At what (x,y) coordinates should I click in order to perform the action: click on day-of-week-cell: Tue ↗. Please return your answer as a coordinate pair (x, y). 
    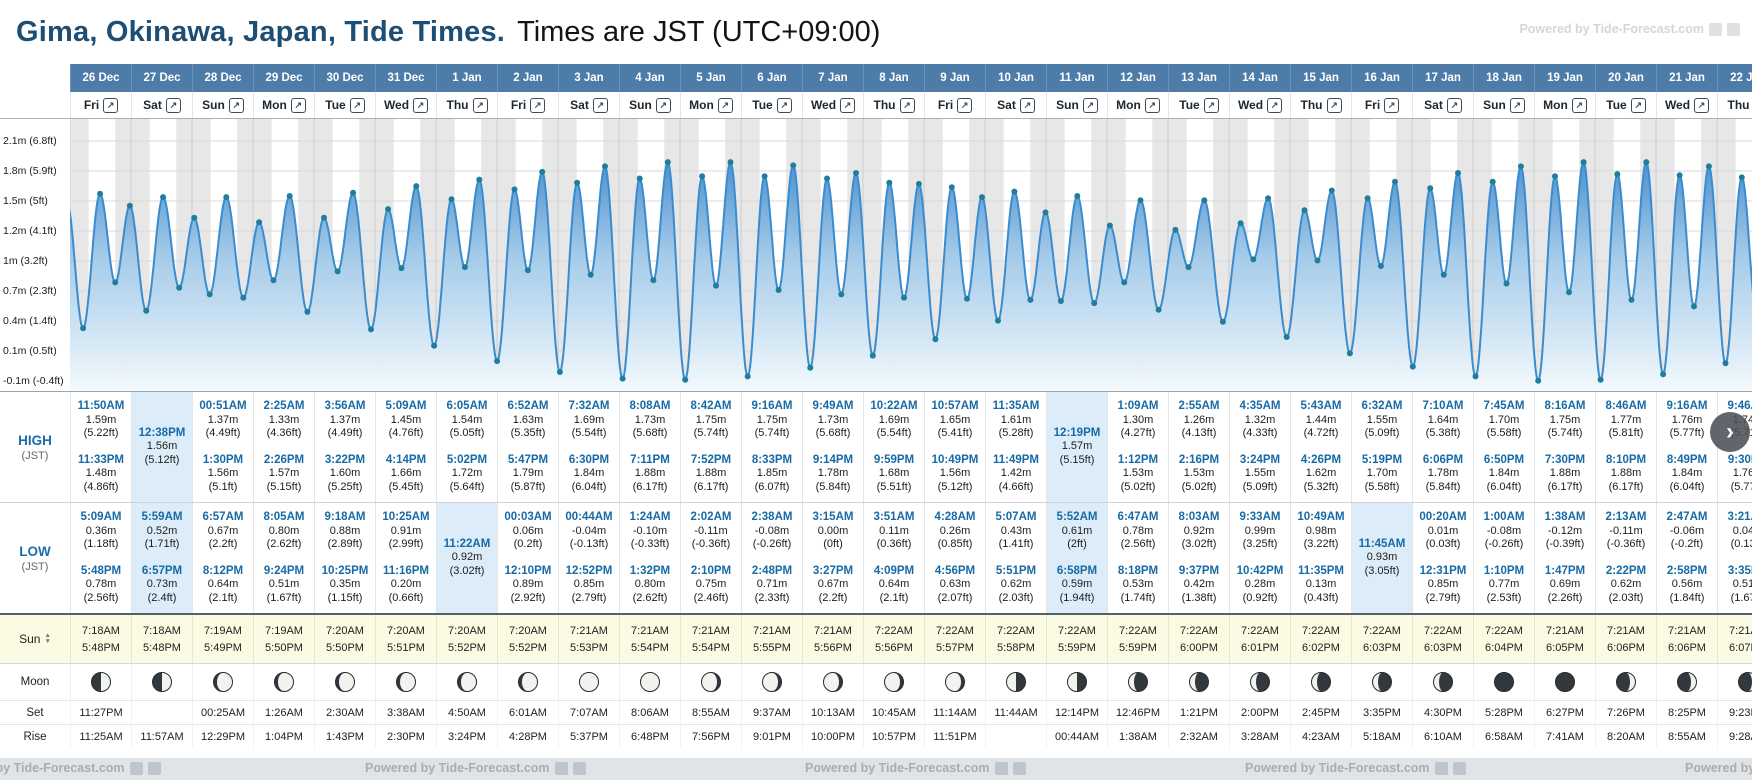
    Looking at the image, I should click on (1198, 105).